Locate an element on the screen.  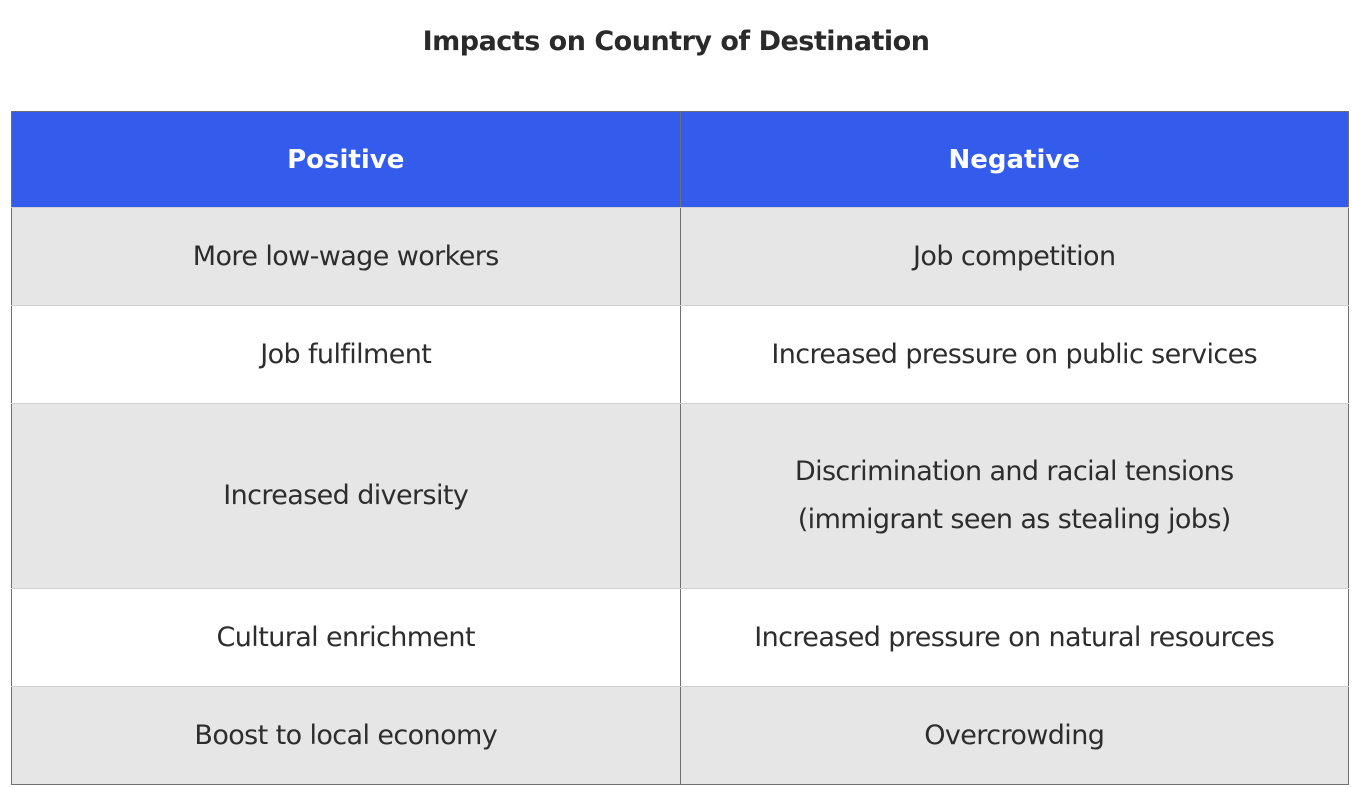
column-header-positive: Positive is located at coordinates (346, 159).